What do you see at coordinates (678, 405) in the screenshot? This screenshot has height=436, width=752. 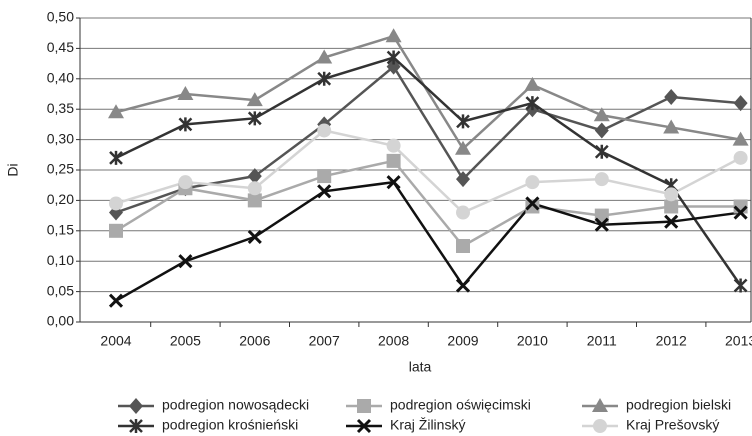 I see `legend-label: podregion bielski` at bounding box center [678, 405].